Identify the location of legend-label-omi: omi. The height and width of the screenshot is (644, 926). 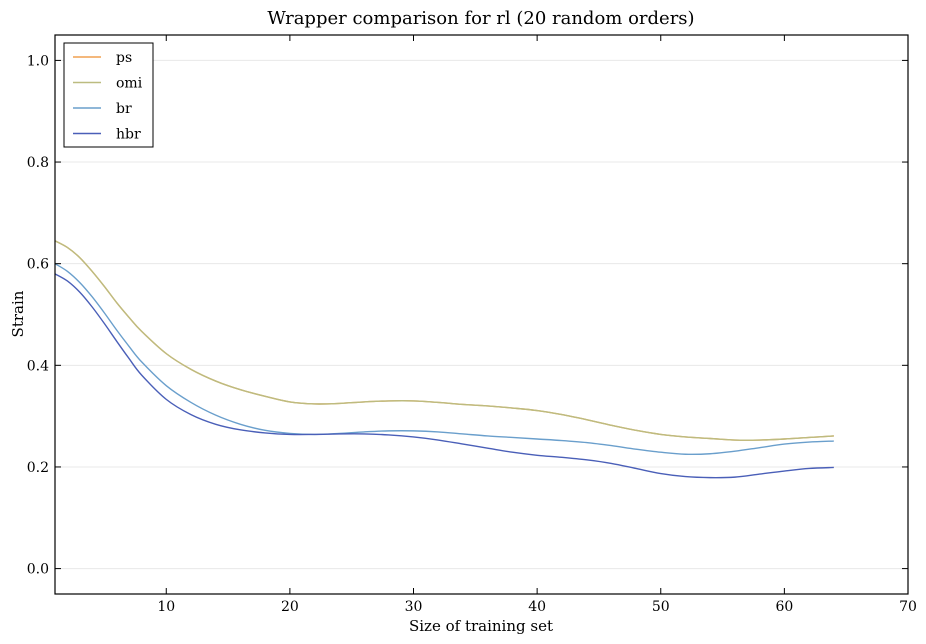
(129, 84).